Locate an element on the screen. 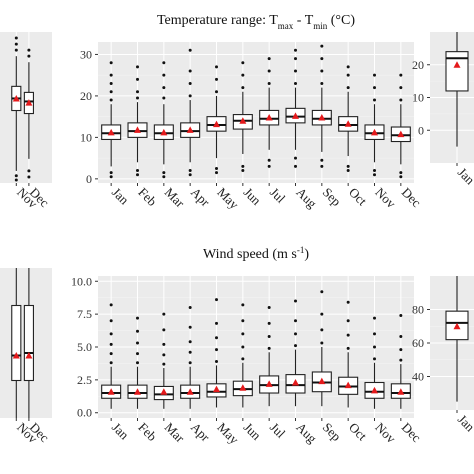 The image size is (474, 474). box-nov is located at coordinates (16, 343).